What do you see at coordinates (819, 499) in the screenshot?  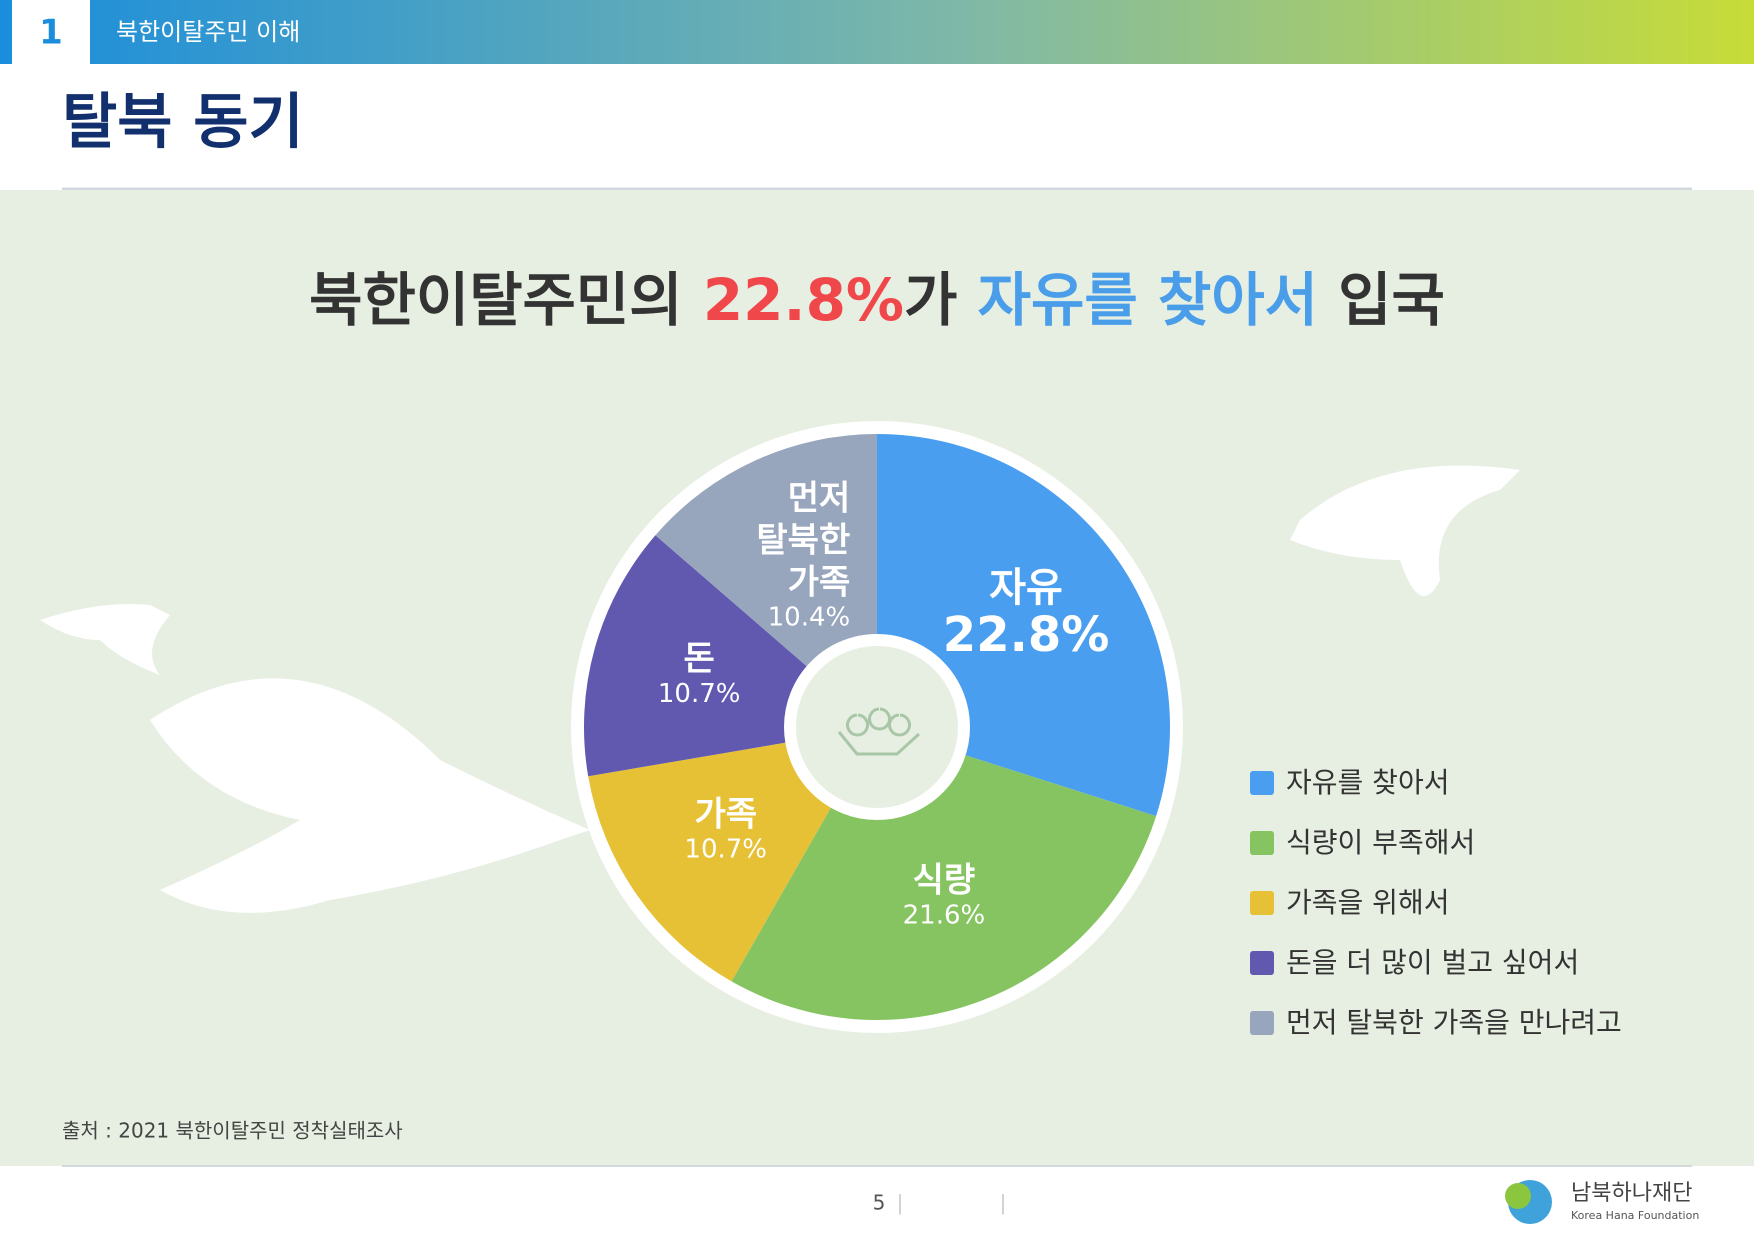 I see `slice-label: 먼저` at bounding box center [819, 499].